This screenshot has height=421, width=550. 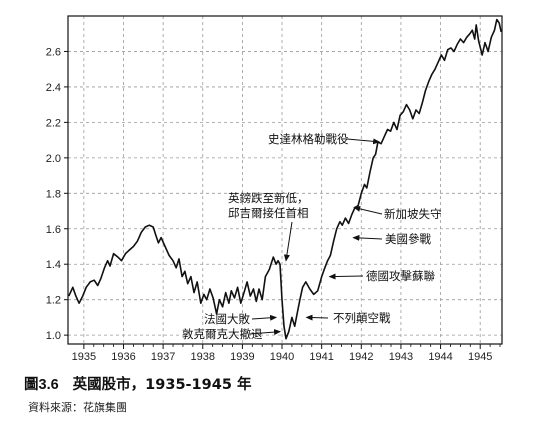 What do you see at coordinates (53, 230) in the screenshot?
I see `y-tick-label: 1.6` at bounding box center [53, 230].